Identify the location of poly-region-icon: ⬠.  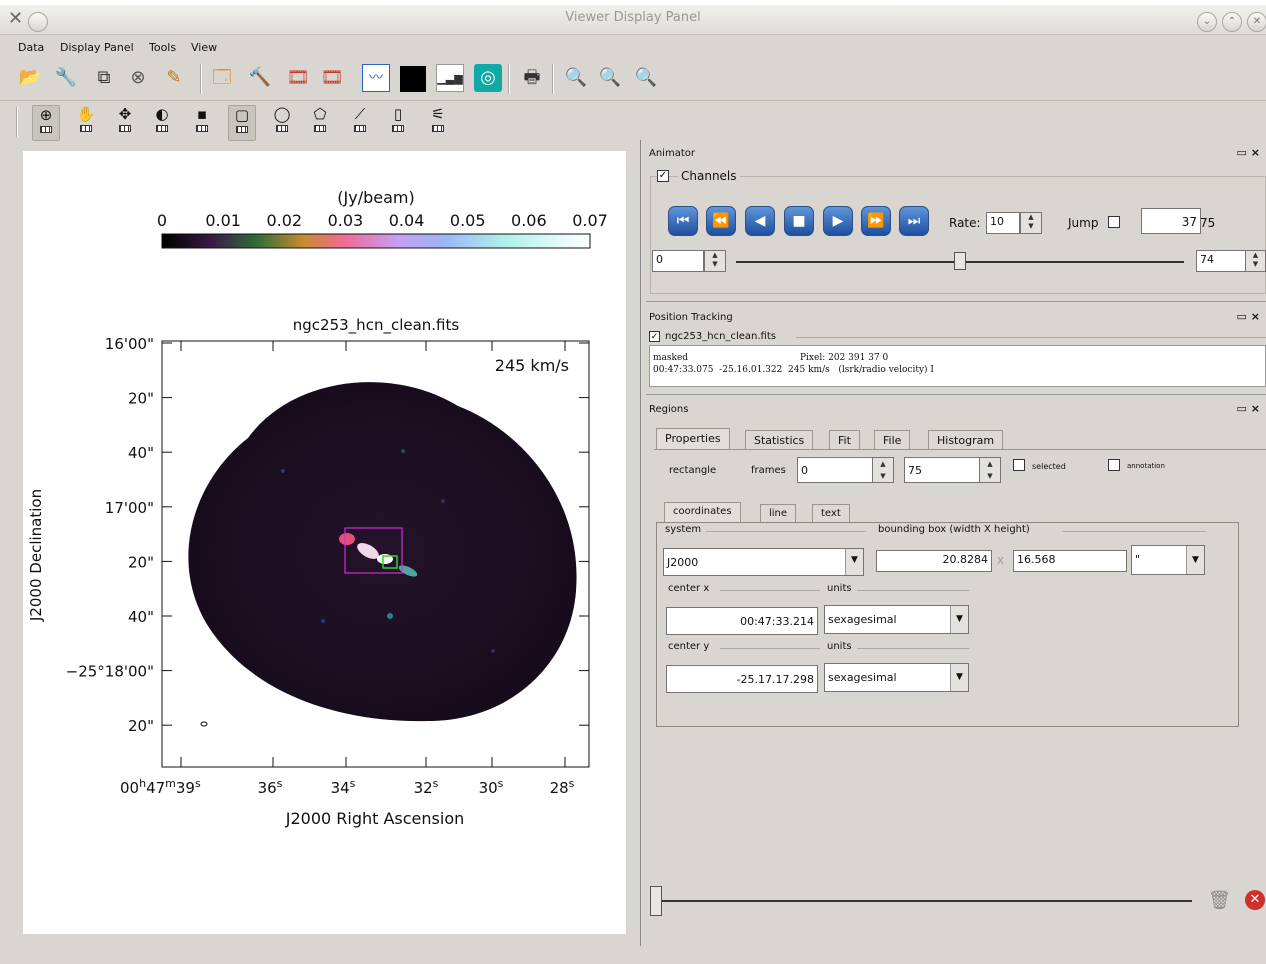
(320, 123).